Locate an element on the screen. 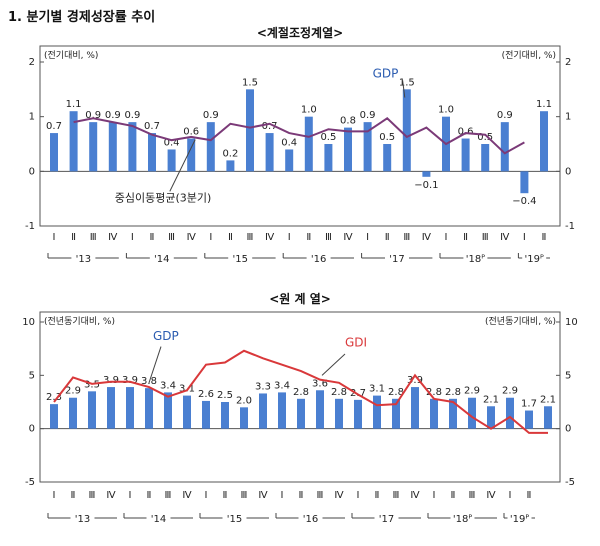 The width and height of the screenshot is (600, 546). gdp-data-label: 1.1 is located at coordinates (74, 104).